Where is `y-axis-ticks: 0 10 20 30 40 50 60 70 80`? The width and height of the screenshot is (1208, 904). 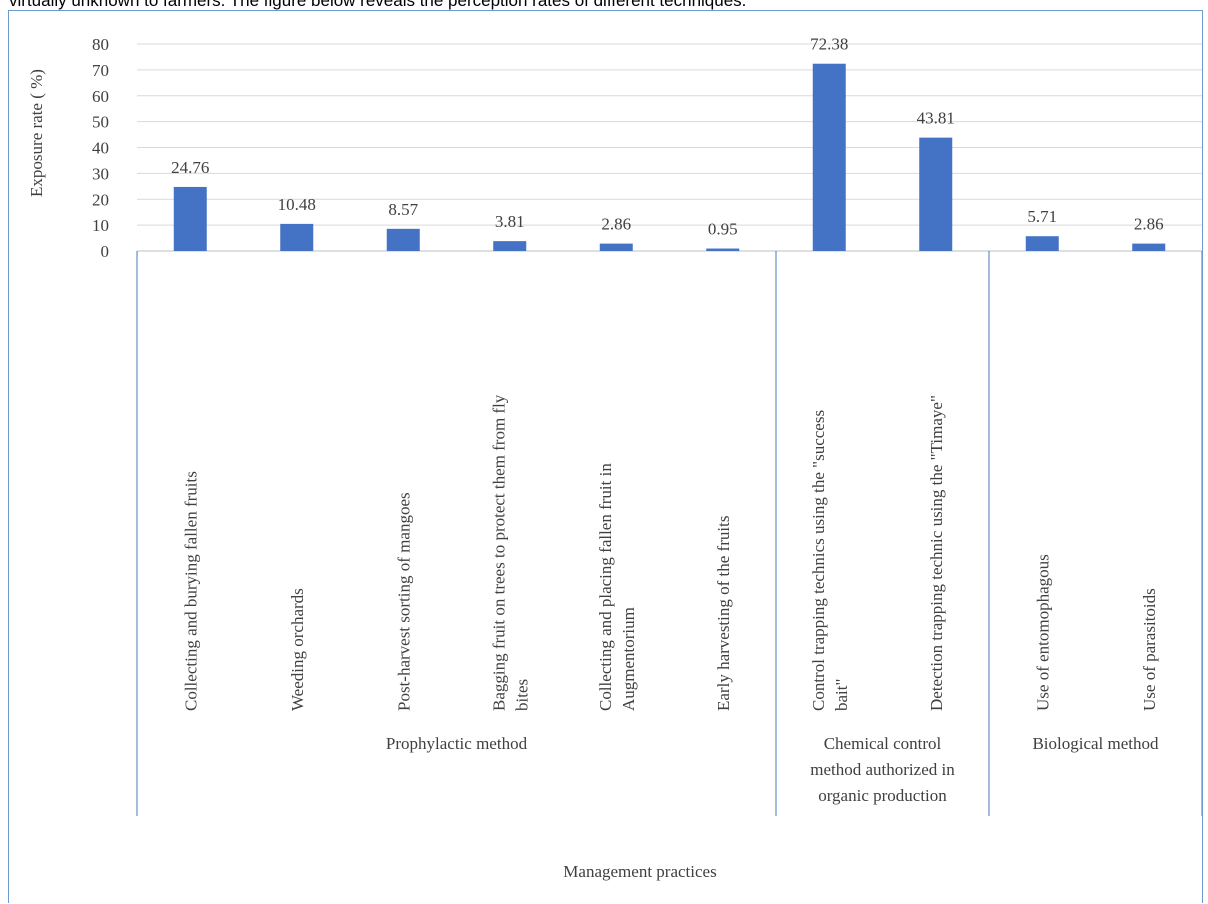
y-axis-ticks: 0 10 20 30 40 50 60 70 80 is located at coordinates (100, 148).